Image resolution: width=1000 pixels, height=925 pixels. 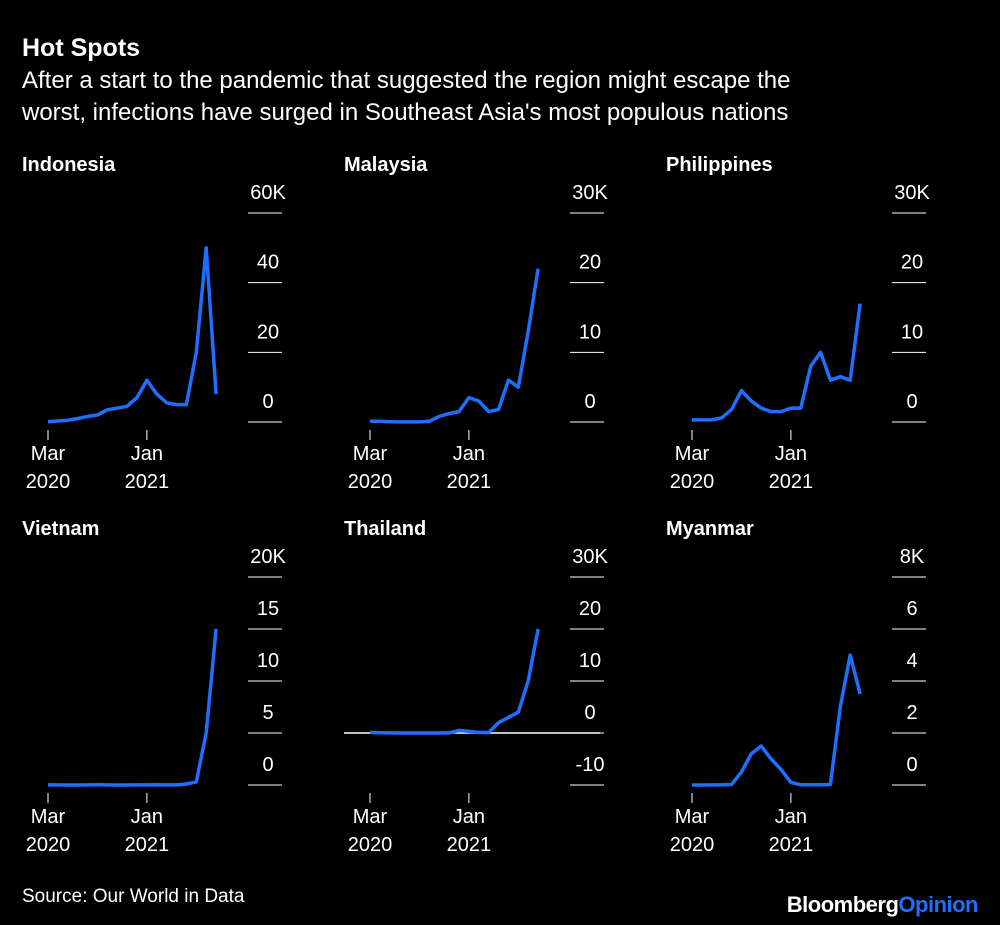 What do you see at coordinates (267, 713) in the screenshot?
I see `y-tick-label: 5` at bounding box center [267, 713].